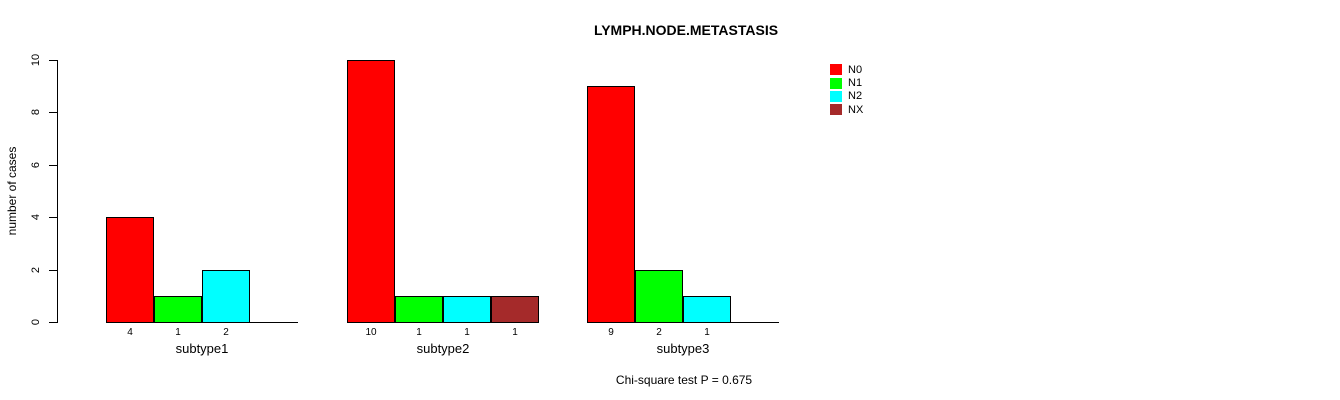 This screenshot has height=400, width=1340. Describe the element at coordinates (178, 309) in the screenshot. I see `bar-n1-subtype1` at that location.